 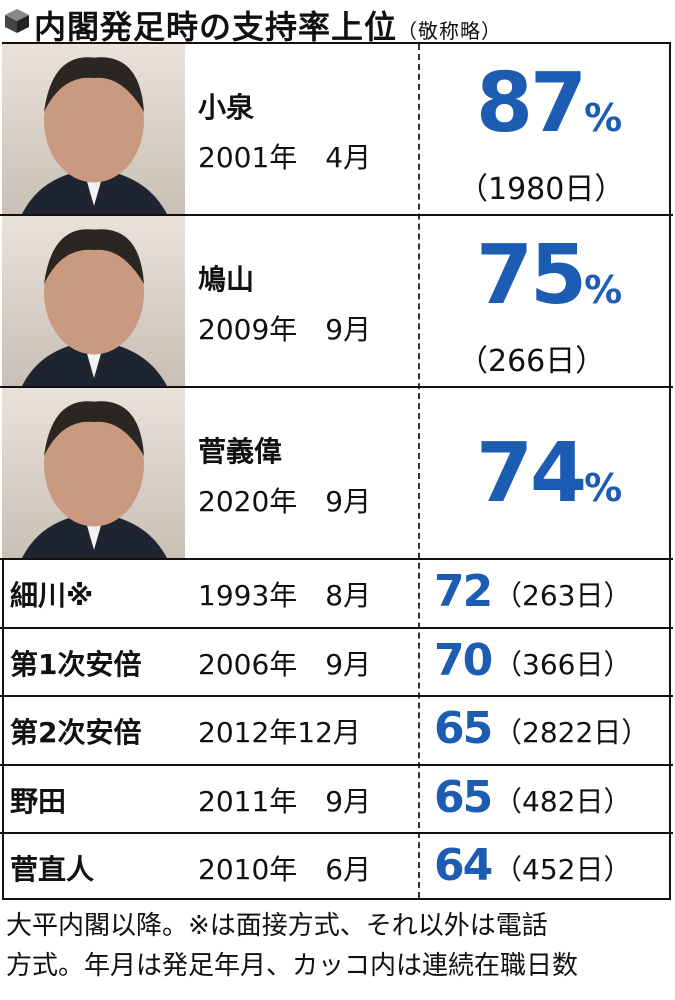 I want to click on rate-value: 74, so click(x=531, y=473).